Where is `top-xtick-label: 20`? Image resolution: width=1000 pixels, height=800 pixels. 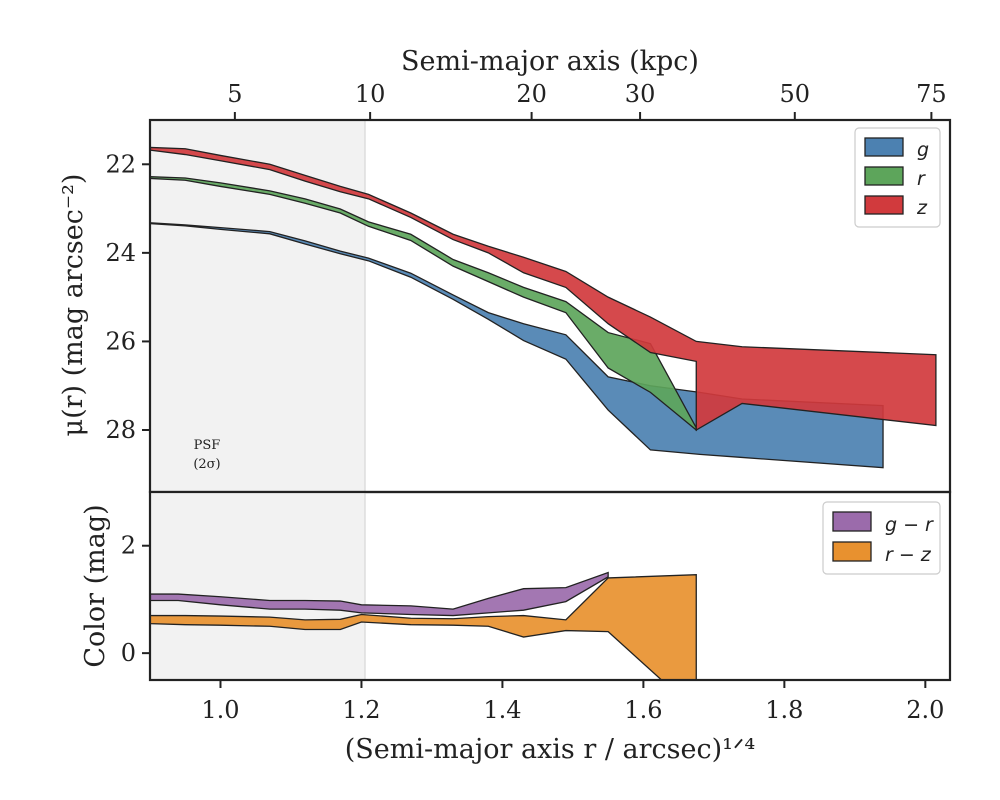
top-xtick-label: 20 is located at coordinates (531, 94).